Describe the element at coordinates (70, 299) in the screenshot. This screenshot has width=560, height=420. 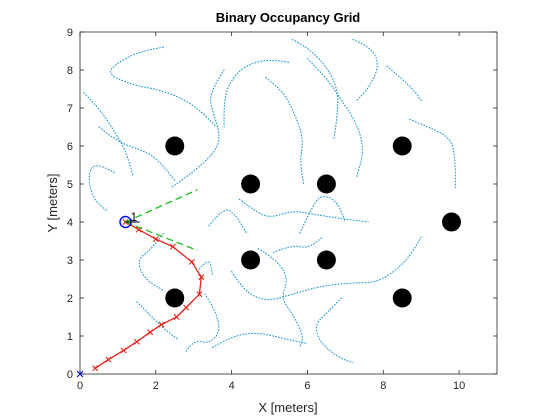
I see `y-tick-label: 2` at that location.